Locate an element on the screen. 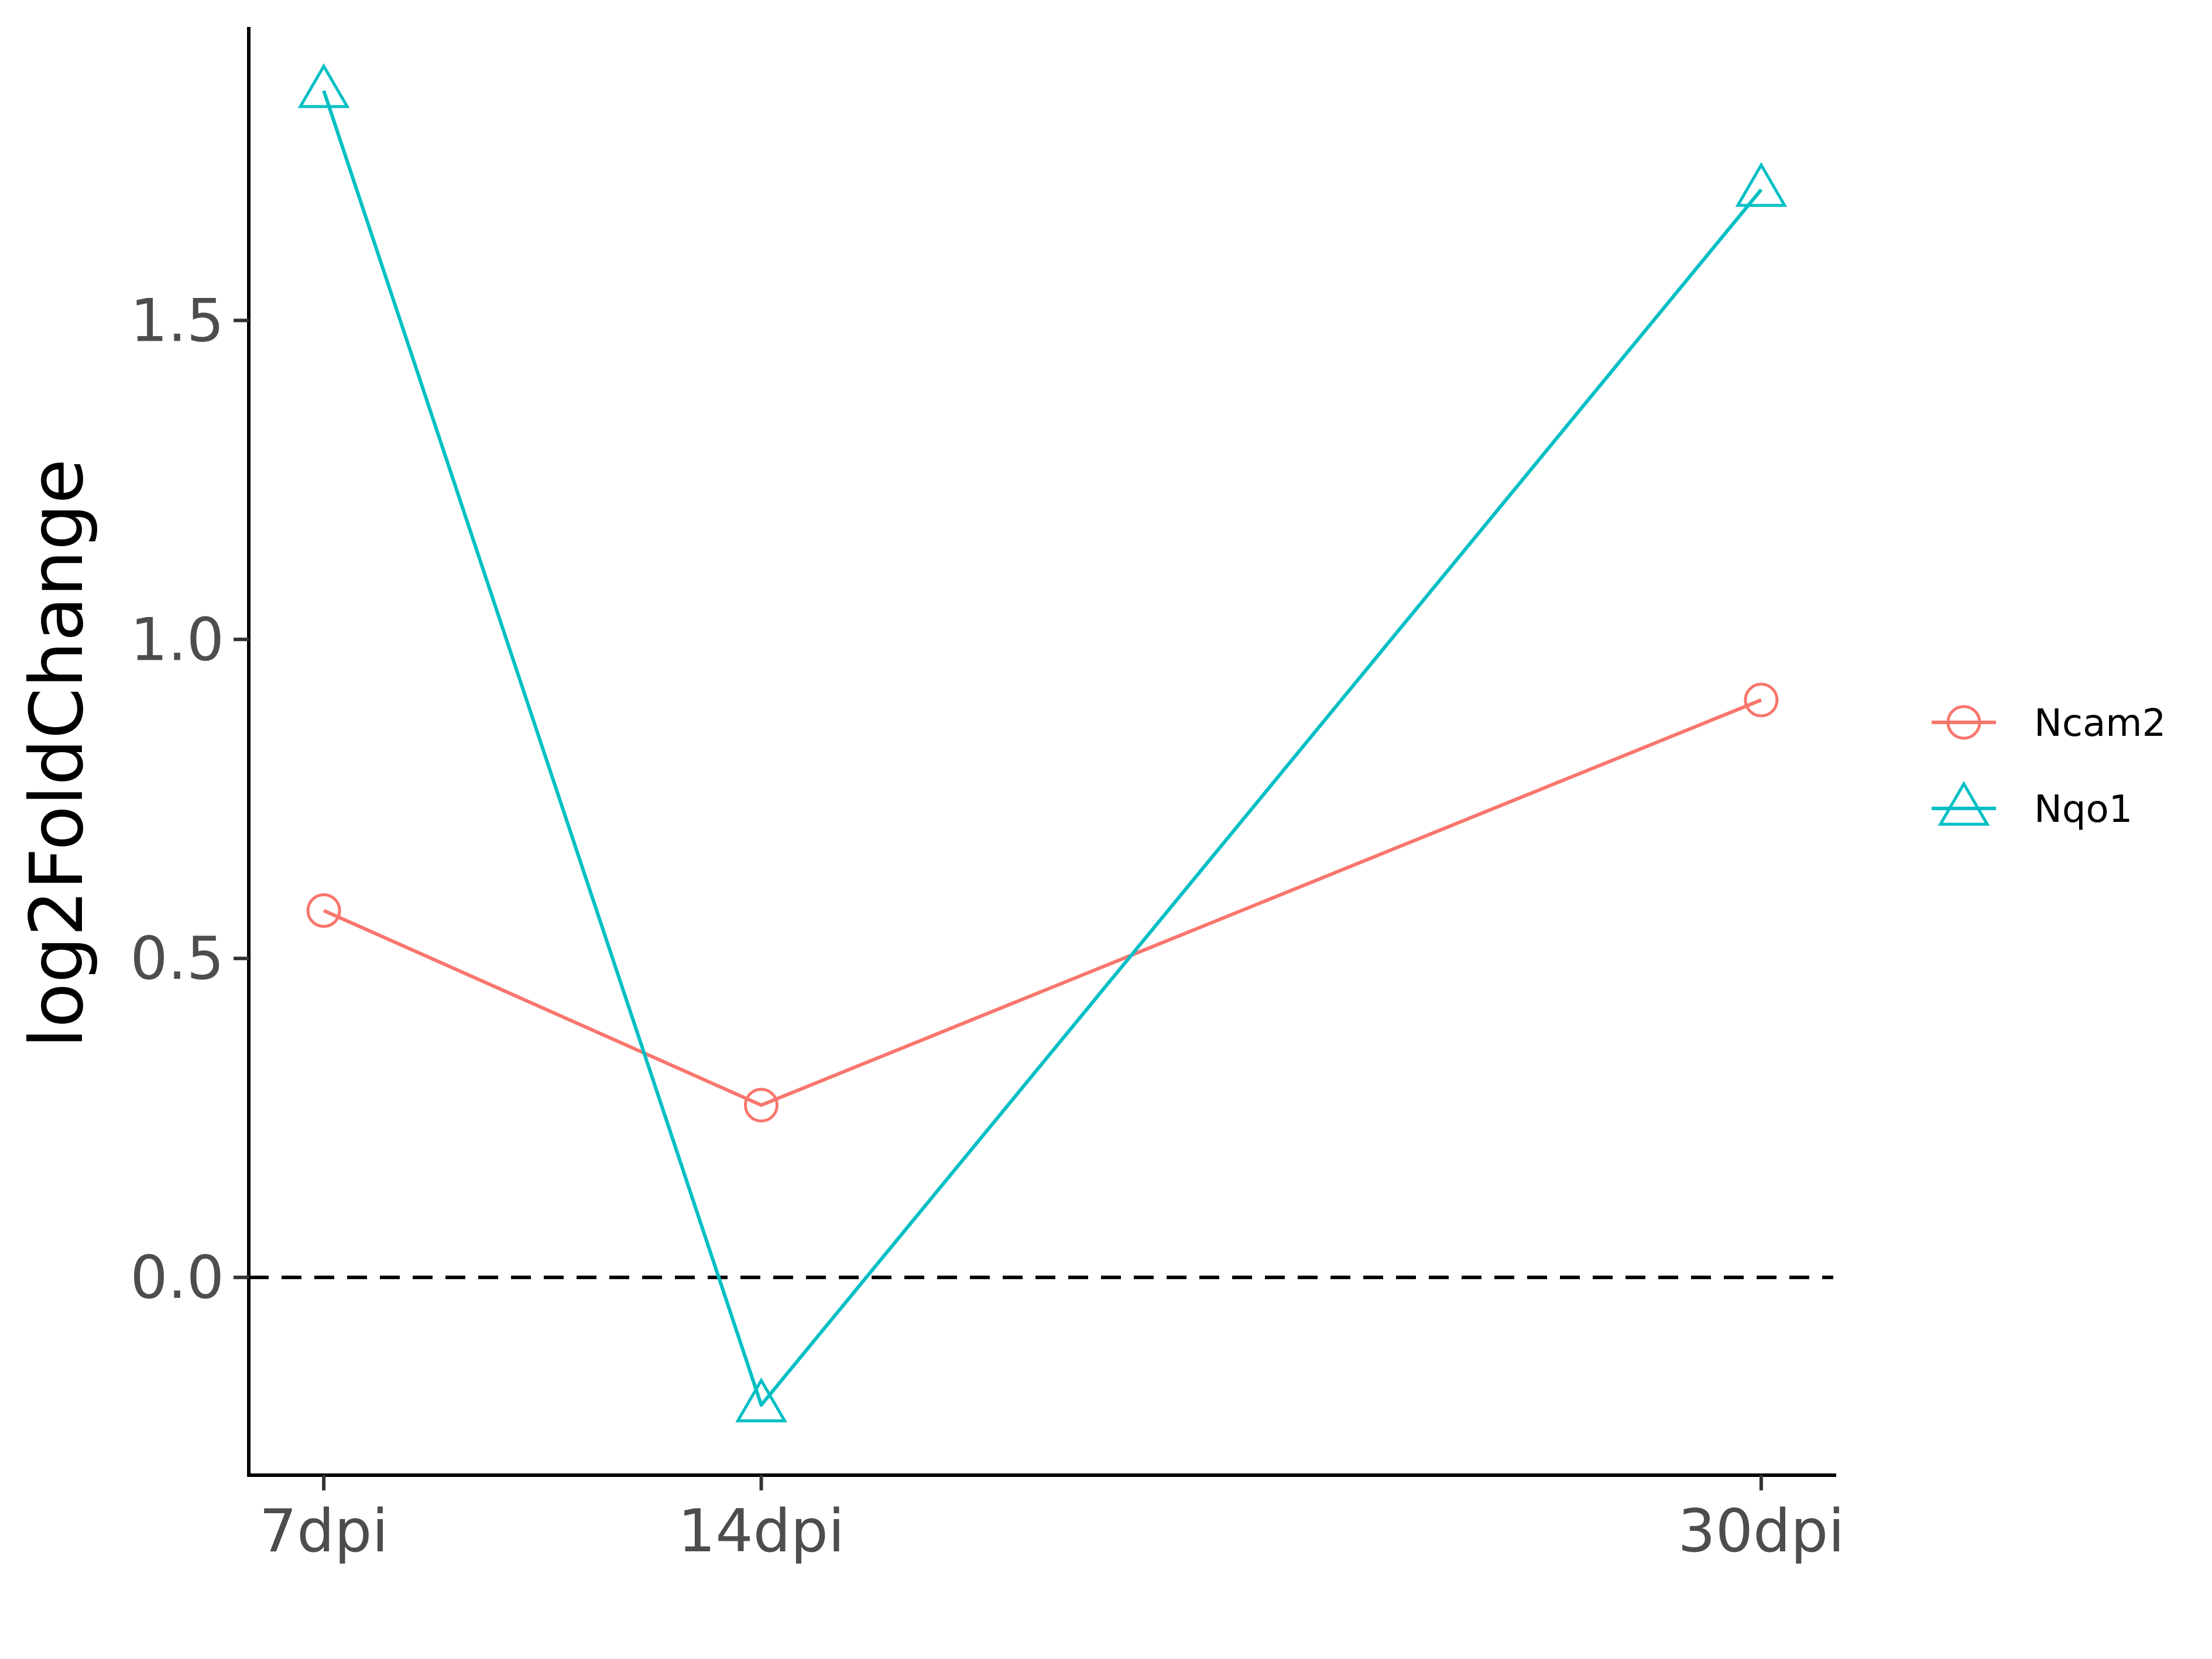 This screenshot has height=1659, width=2212. legend-key-ncam2: Ncam2 is located at coordinates (2049, 723).